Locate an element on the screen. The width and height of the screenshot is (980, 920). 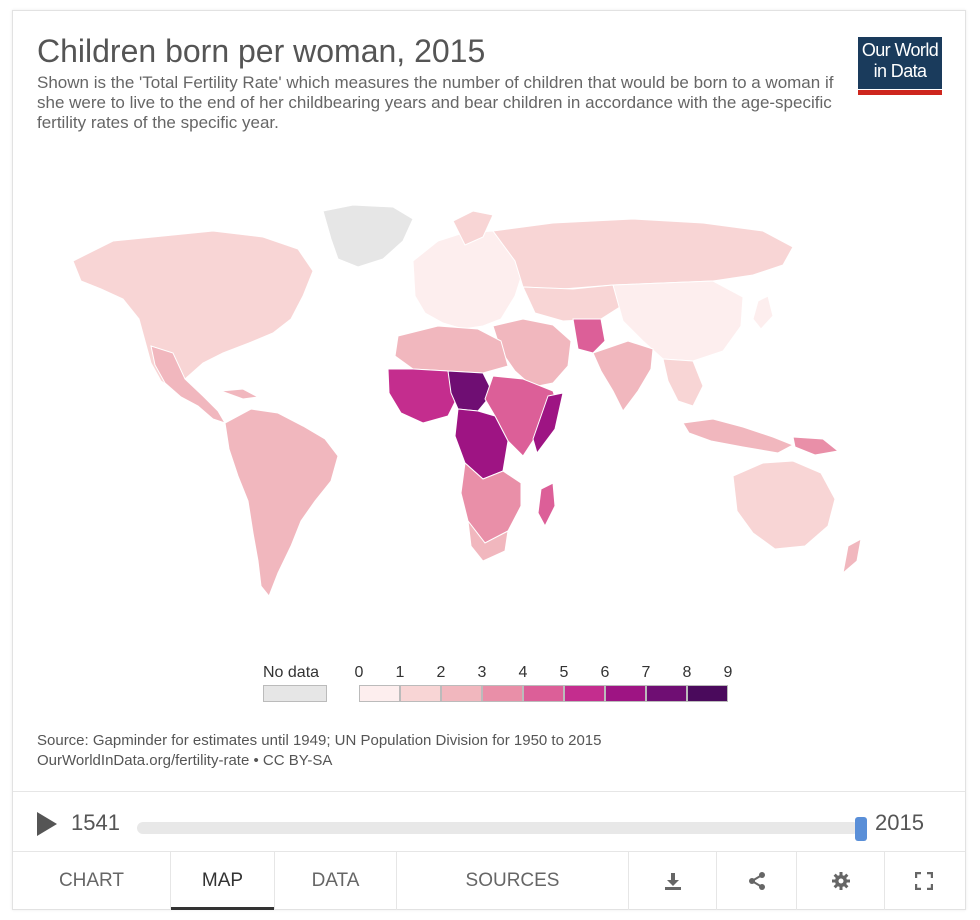
map-north-america is located at coordinates (193, 310).